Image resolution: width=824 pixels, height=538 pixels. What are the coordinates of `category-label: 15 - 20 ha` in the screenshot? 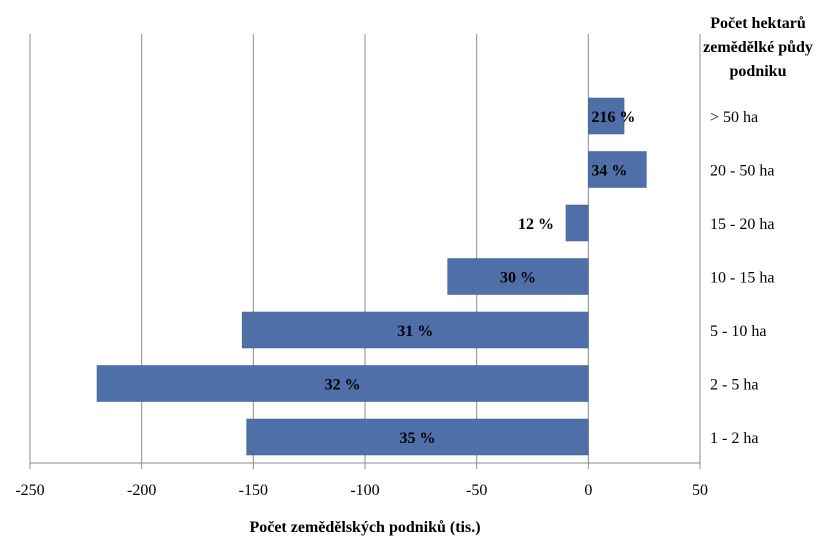 It's located at (742, 224).